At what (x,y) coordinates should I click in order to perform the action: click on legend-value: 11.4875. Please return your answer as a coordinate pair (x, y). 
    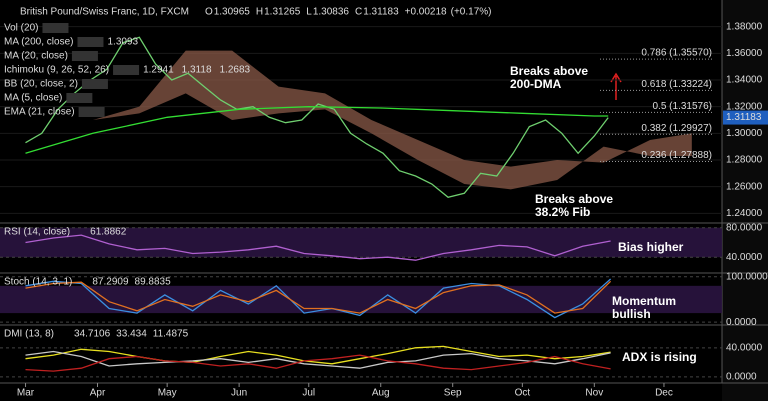
    Looking at the image, I should click on (171, 334).